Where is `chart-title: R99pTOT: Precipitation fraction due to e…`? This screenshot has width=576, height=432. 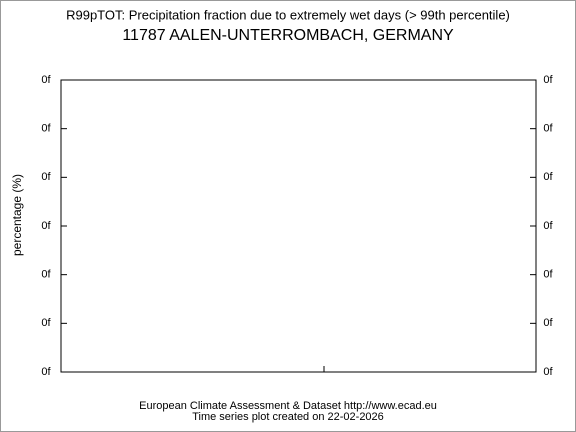 chart-title: R99pTOT: Precipitation fraction due to e… is located at coordinates (288, 14).